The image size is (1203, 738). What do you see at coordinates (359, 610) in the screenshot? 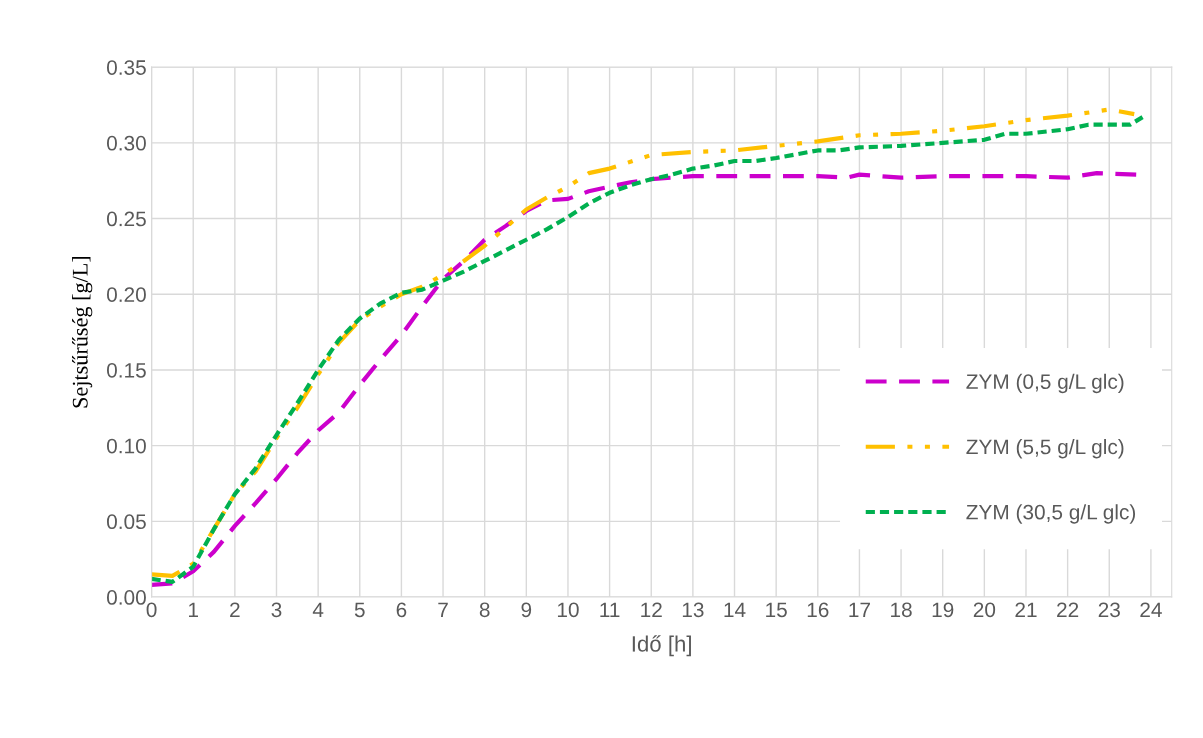
I see `x-tick-label: 5` at bounding box center [359, 610].